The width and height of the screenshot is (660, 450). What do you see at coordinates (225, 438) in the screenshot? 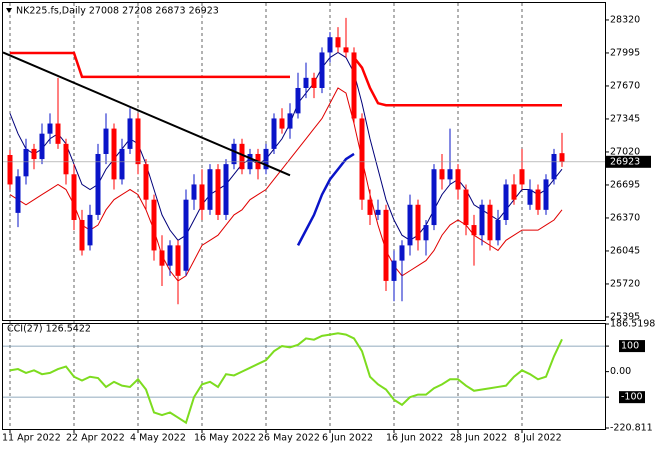
I see `x-tick-label: 16 May 2022` at bounding box center [225, 438].